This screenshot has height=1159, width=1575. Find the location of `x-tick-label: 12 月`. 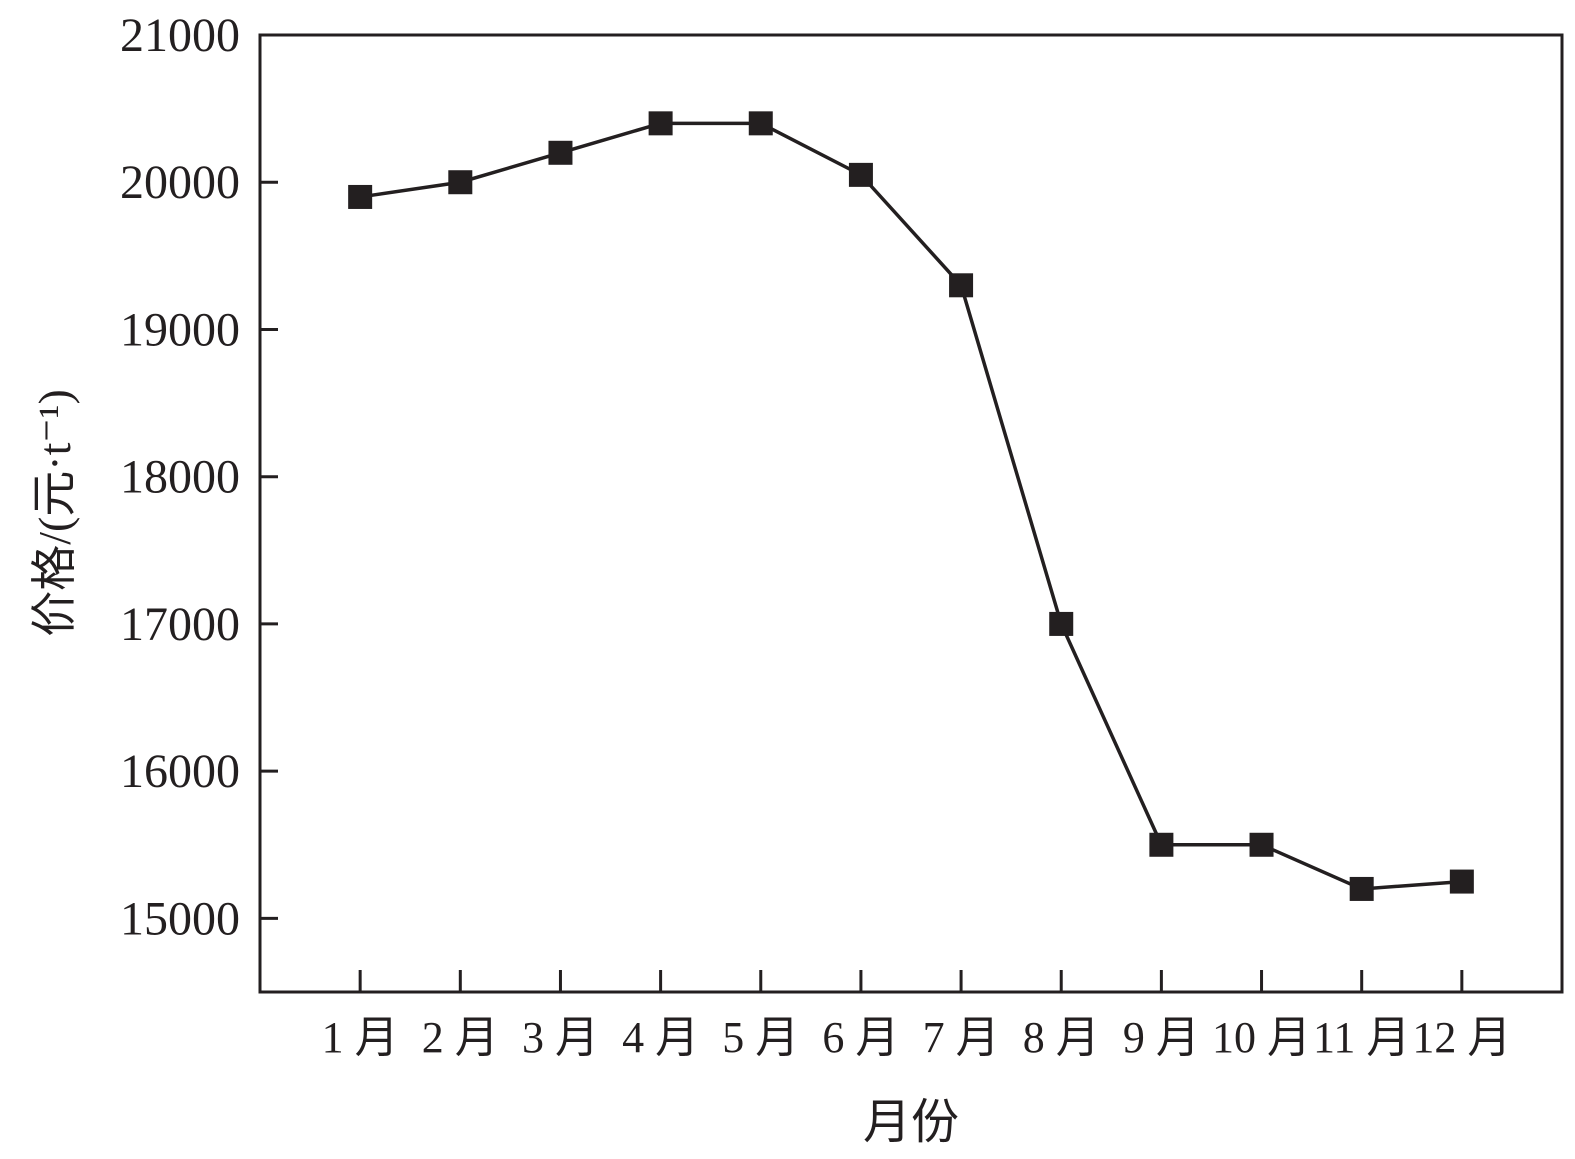

x-tick-label: 12 月 is located at coordinates (1461, 1037).